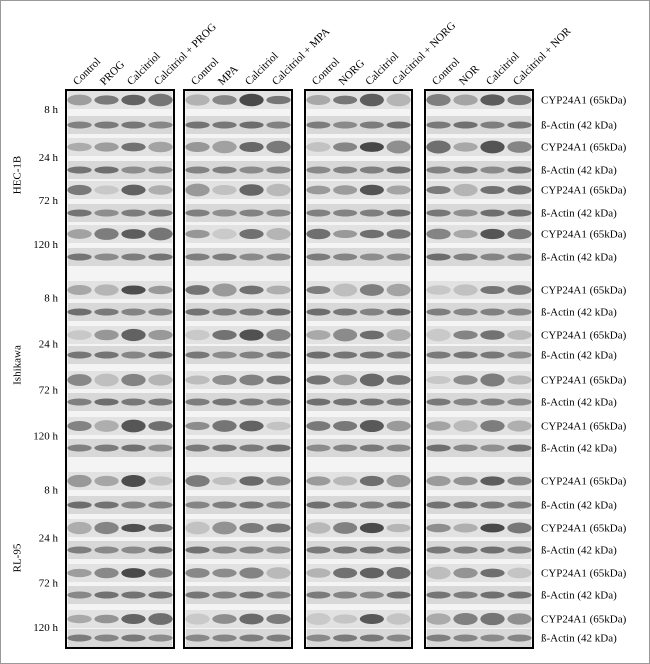 The height and width of the screenshot is (664, 650). What do you see at coordinates (120, 369) in the screenshot?
I see `panel-border` at bounding box center [120, 369].